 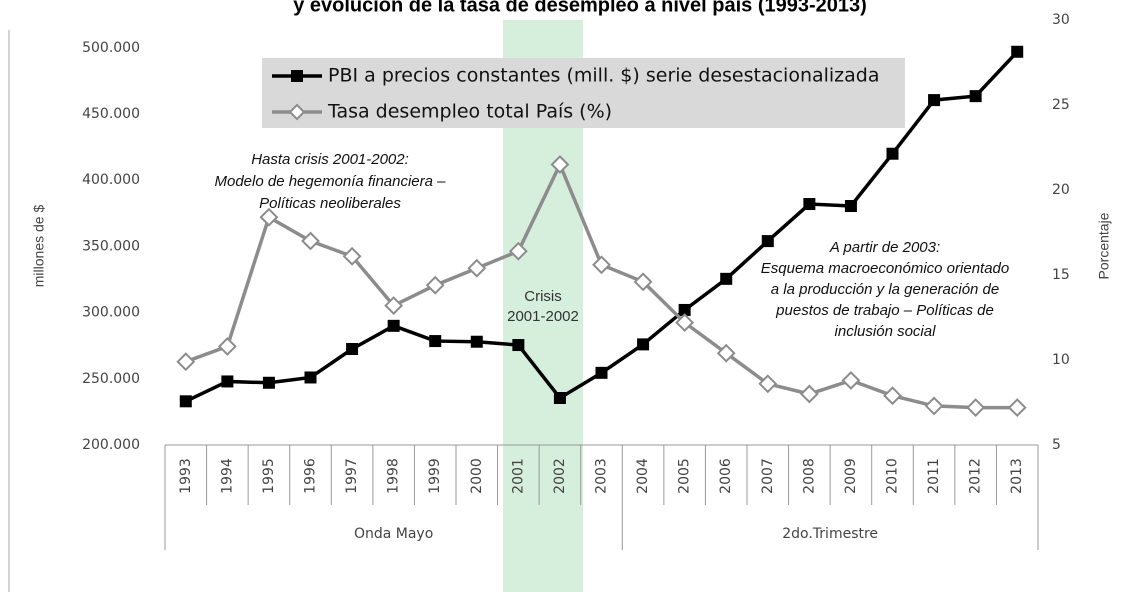 I want to click on y-tick-label: 450.000, so click(x=111, y=114).